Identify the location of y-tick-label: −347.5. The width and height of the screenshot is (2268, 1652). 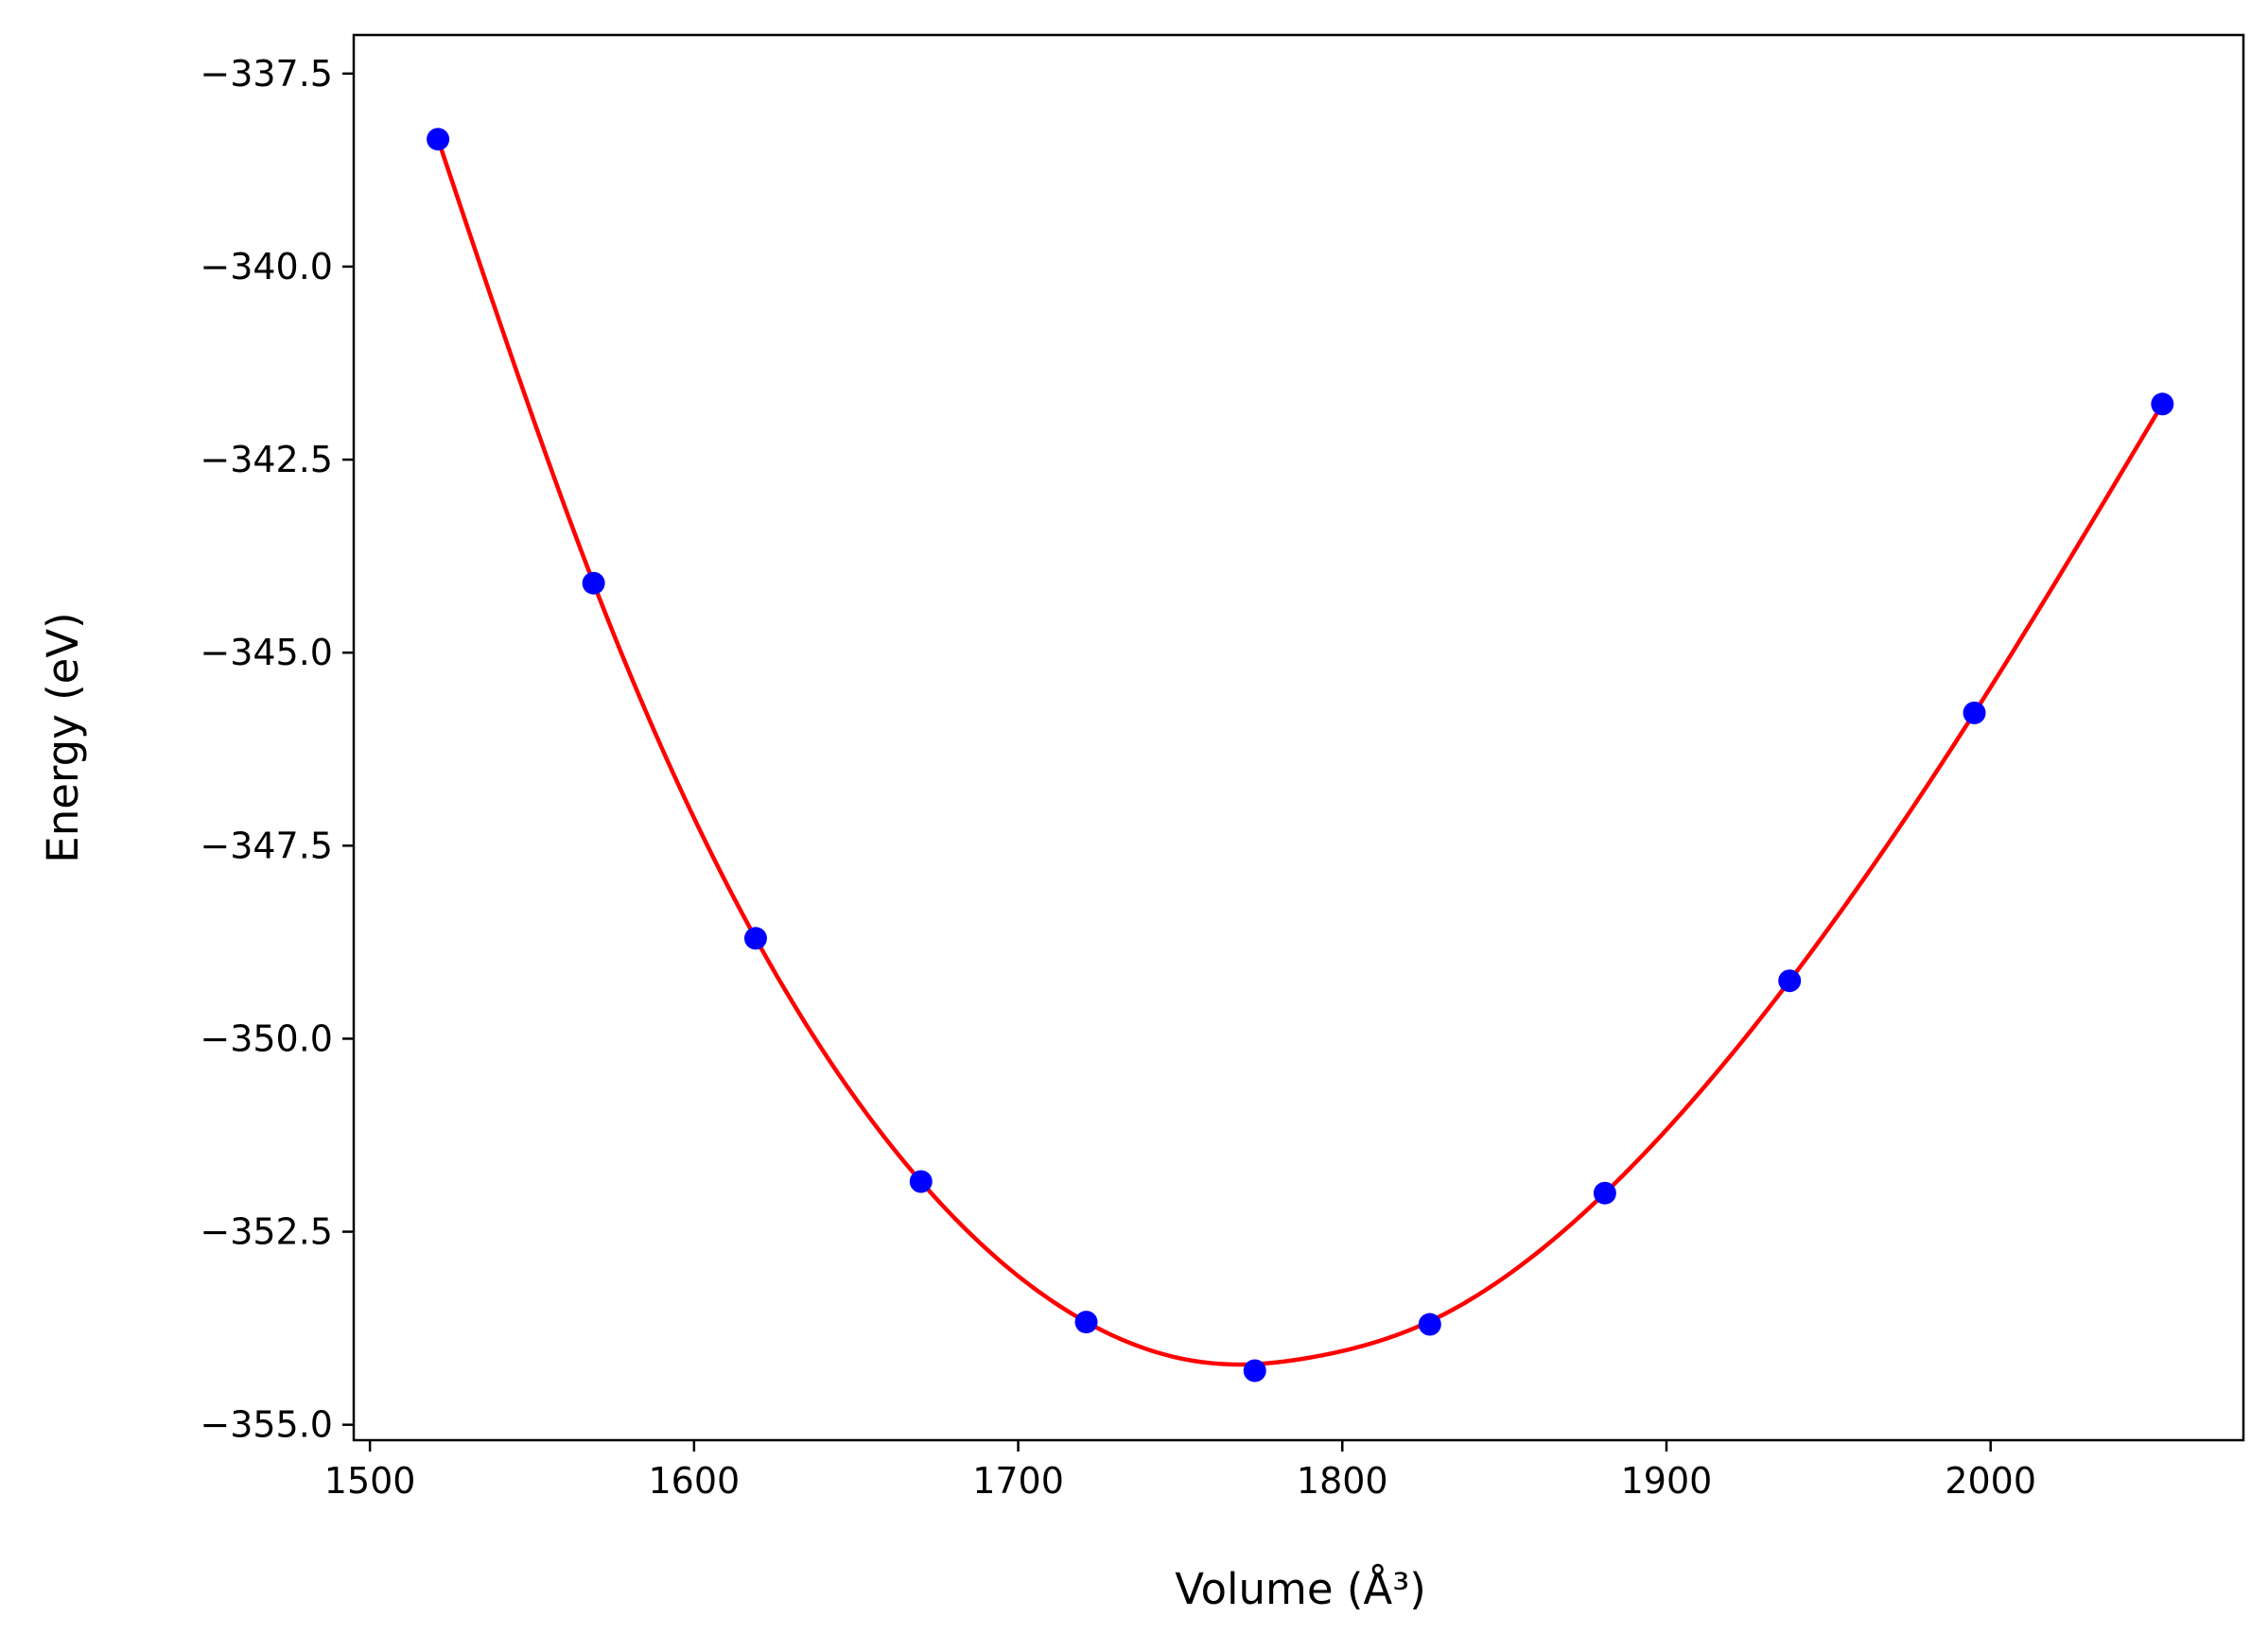
(266, 846).